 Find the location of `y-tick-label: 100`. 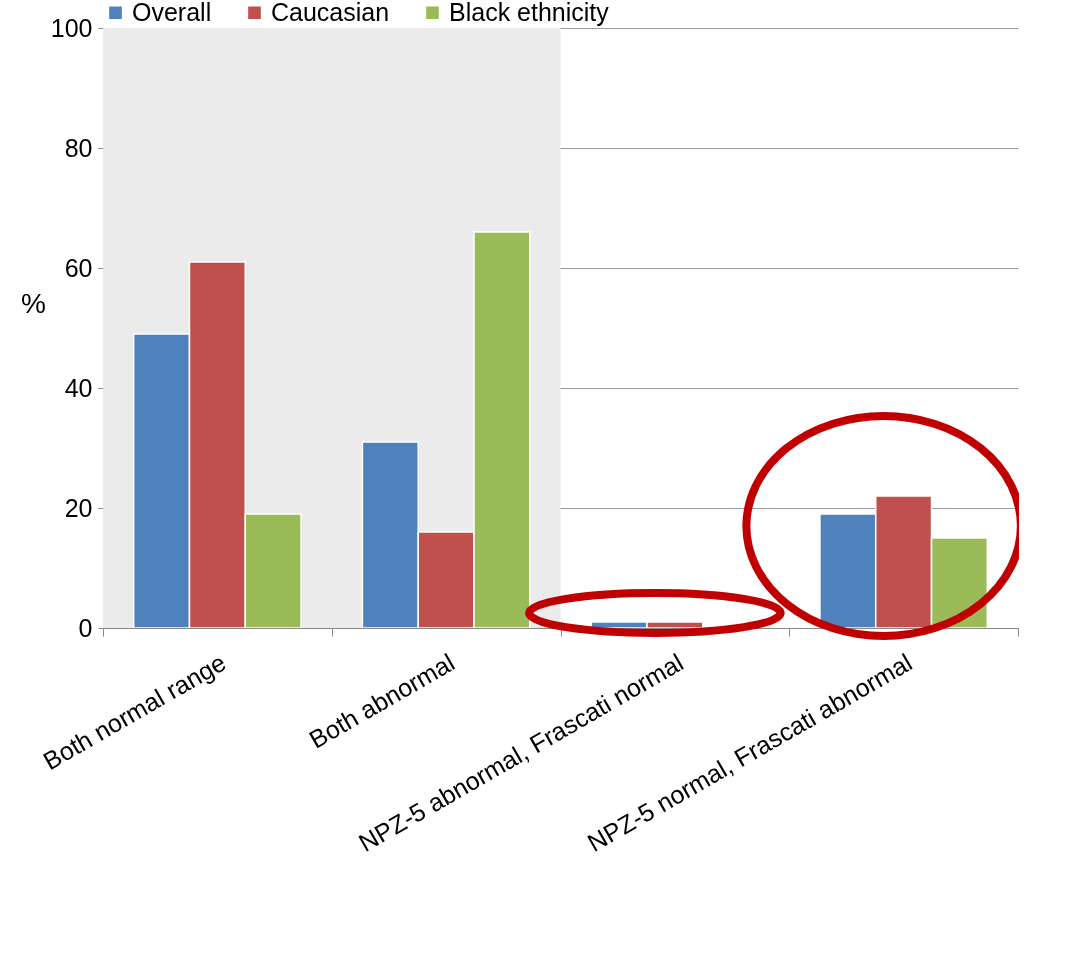

y-tick-label: 100 is located at coordinates (71, 27).